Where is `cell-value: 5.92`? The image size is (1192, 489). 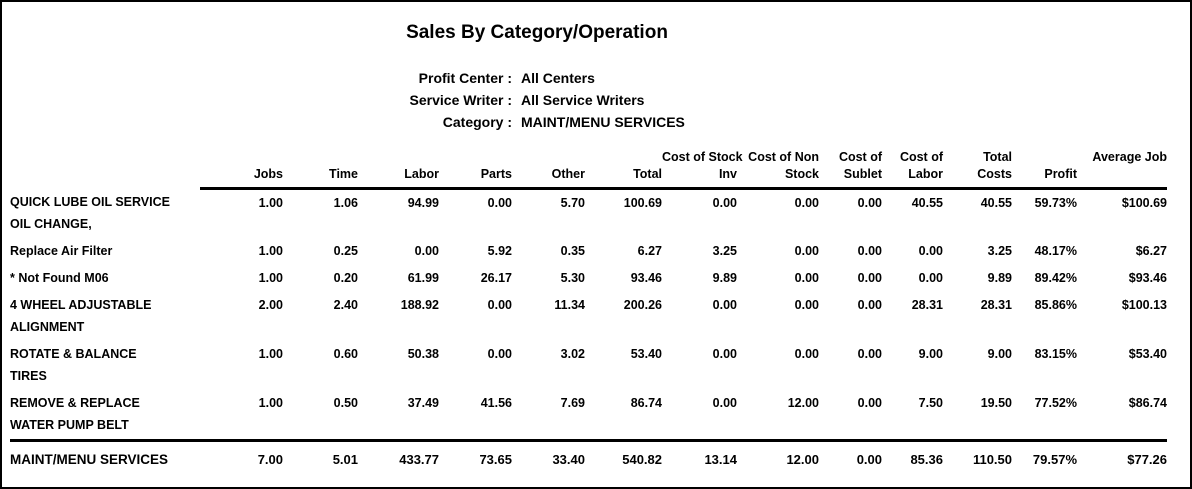
cell-value: 5.92 is located at coordinates (499, 250).